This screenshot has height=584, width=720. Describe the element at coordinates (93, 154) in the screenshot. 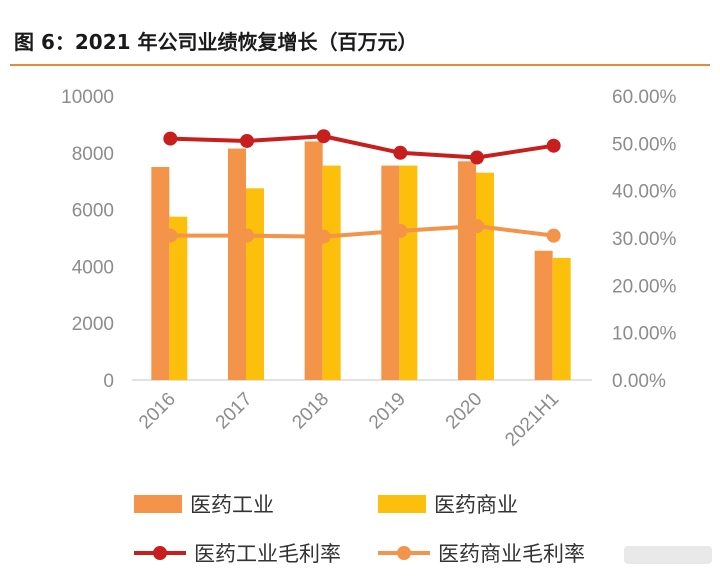

I see `y-left-tick-label: 8000` at that location.